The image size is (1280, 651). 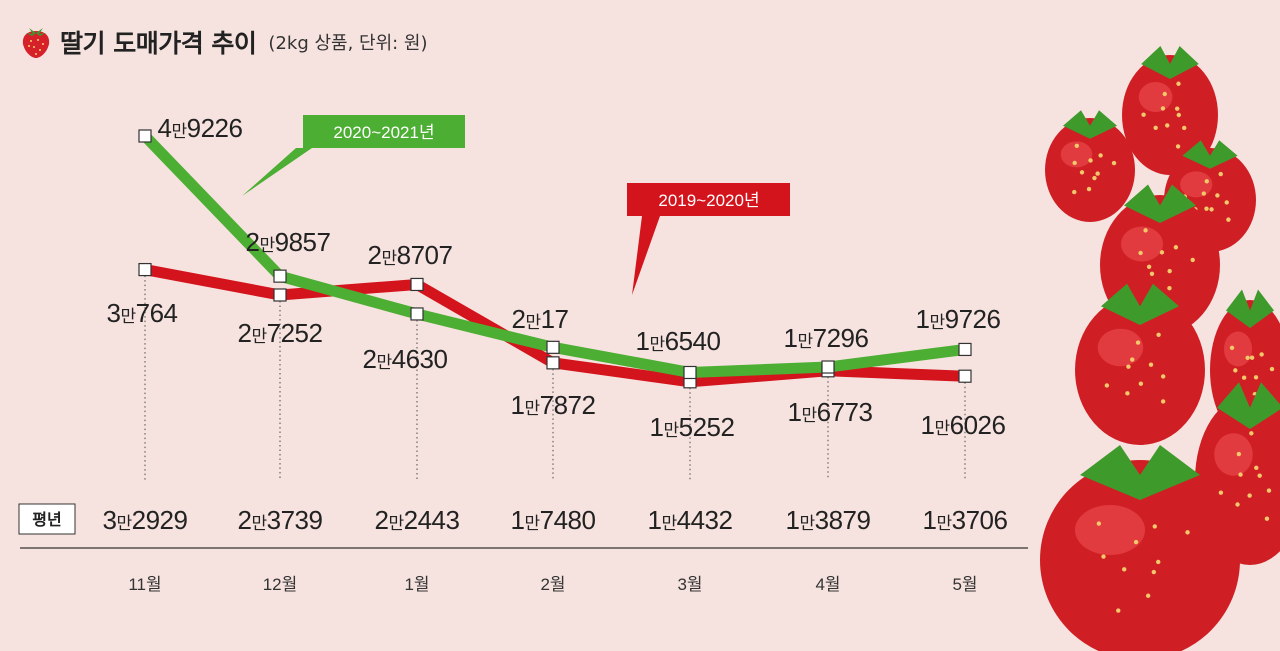 What do you see at coordinates (830, 412) in the screenshot?
I see `data-label: 1만6773` at bounding box center [830, 412].